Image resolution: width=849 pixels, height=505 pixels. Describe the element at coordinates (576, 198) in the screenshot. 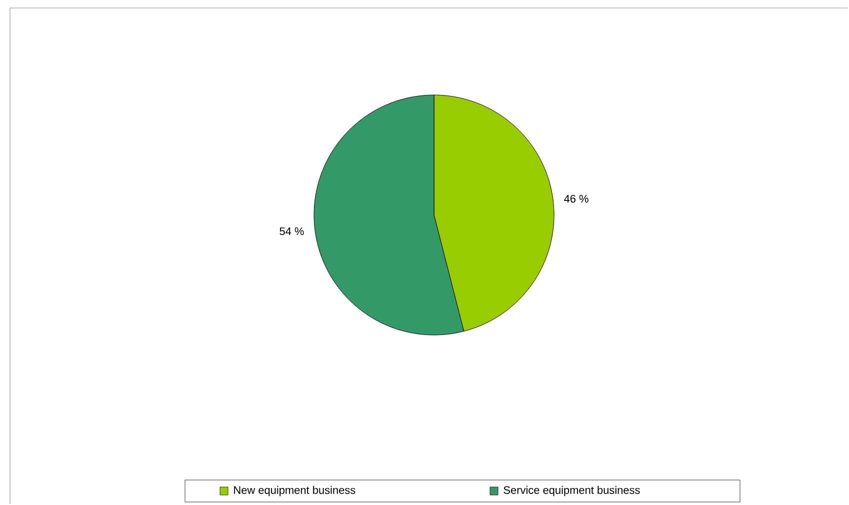

I see `data-label: 46 %` at that location.